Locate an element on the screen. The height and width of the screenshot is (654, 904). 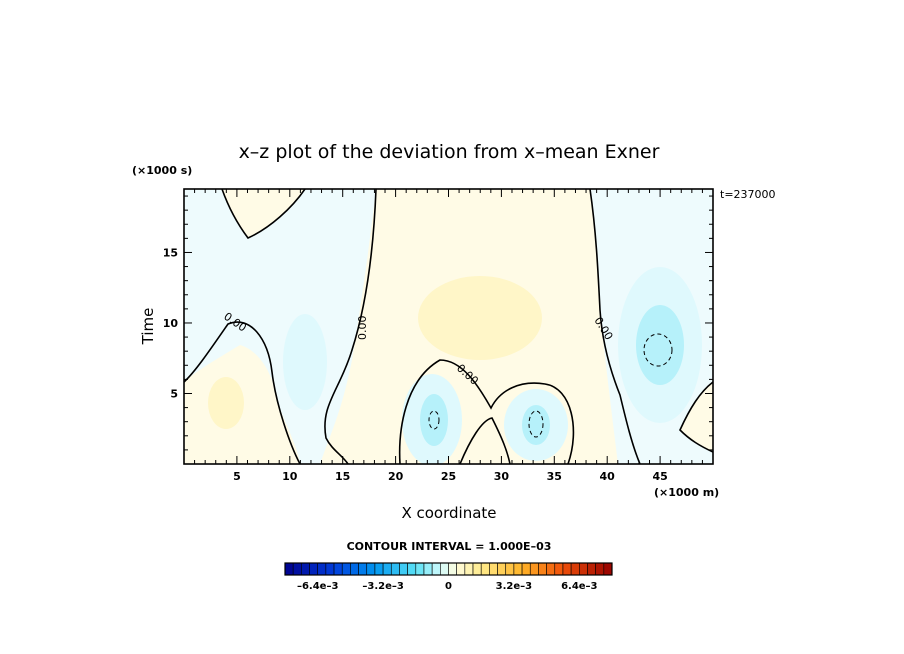
x-tick-label: 35 is located at coordinates (554, 476).